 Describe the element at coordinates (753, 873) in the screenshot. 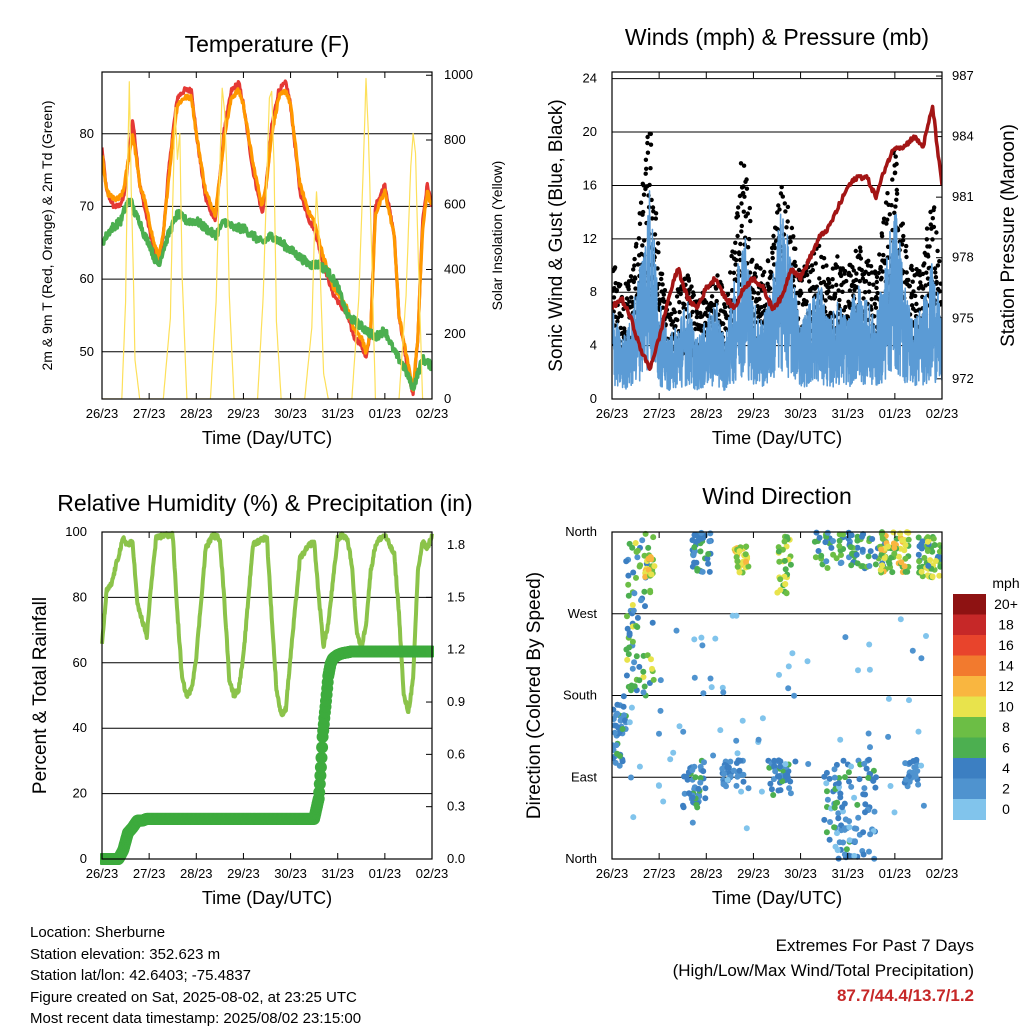

I see `x-tick-label: 29/23` at that location.